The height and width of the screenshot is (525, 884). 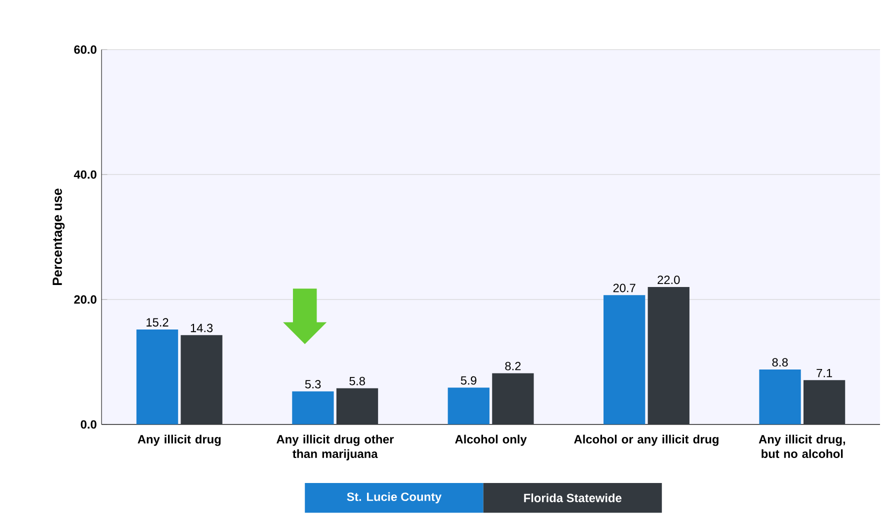 What do you see at coordinates (802, 446) in the screenshot?
I see `x-tick-label: Any illicit drug, but no alcohol` at bounding box center [802, 446].